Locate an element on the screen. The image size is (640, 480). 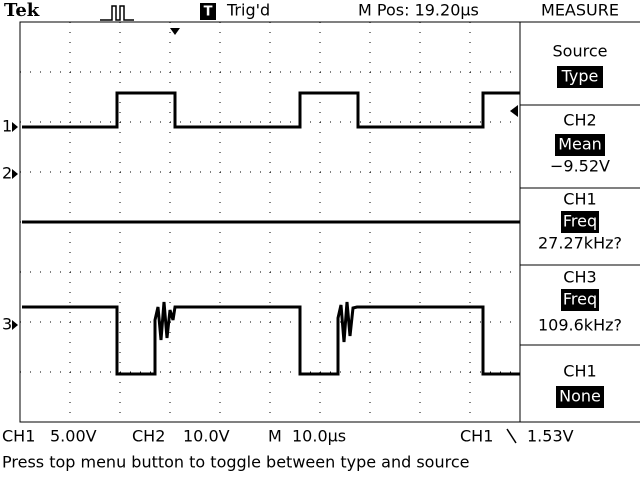
ch3-waveform is located at coordinates (271, 338).